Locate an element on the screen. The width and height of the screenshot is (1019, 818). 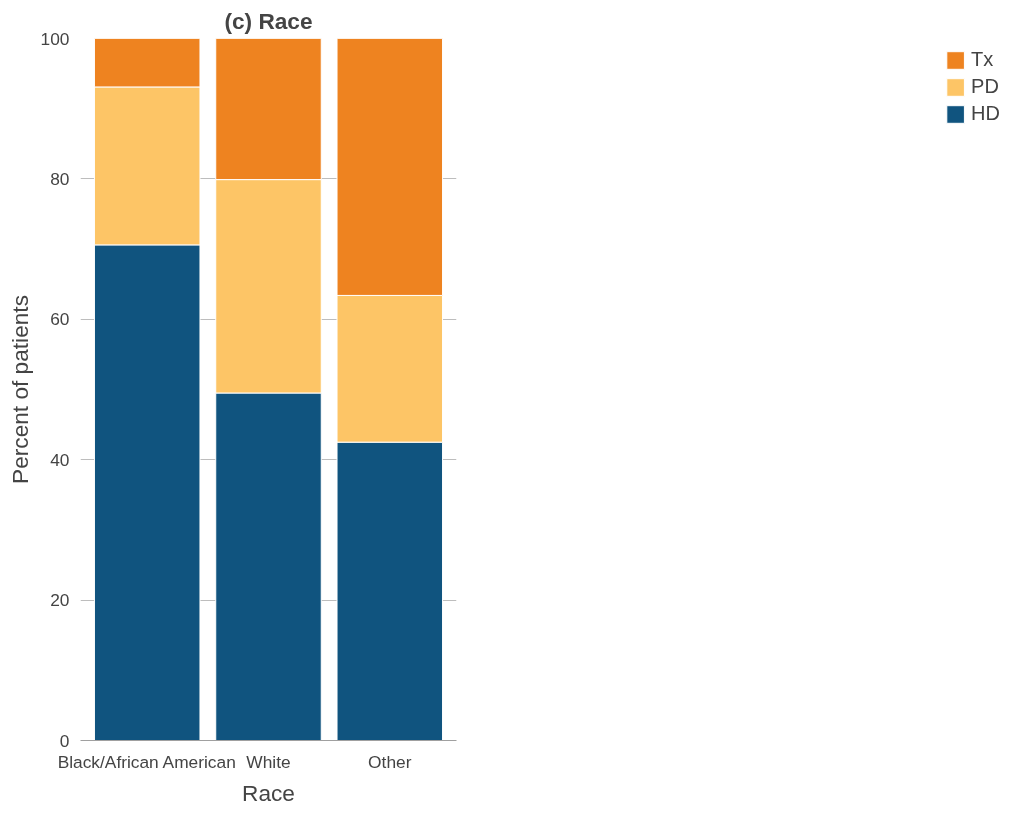
y-tick-label: 40 is located at coordinates (60, 459).